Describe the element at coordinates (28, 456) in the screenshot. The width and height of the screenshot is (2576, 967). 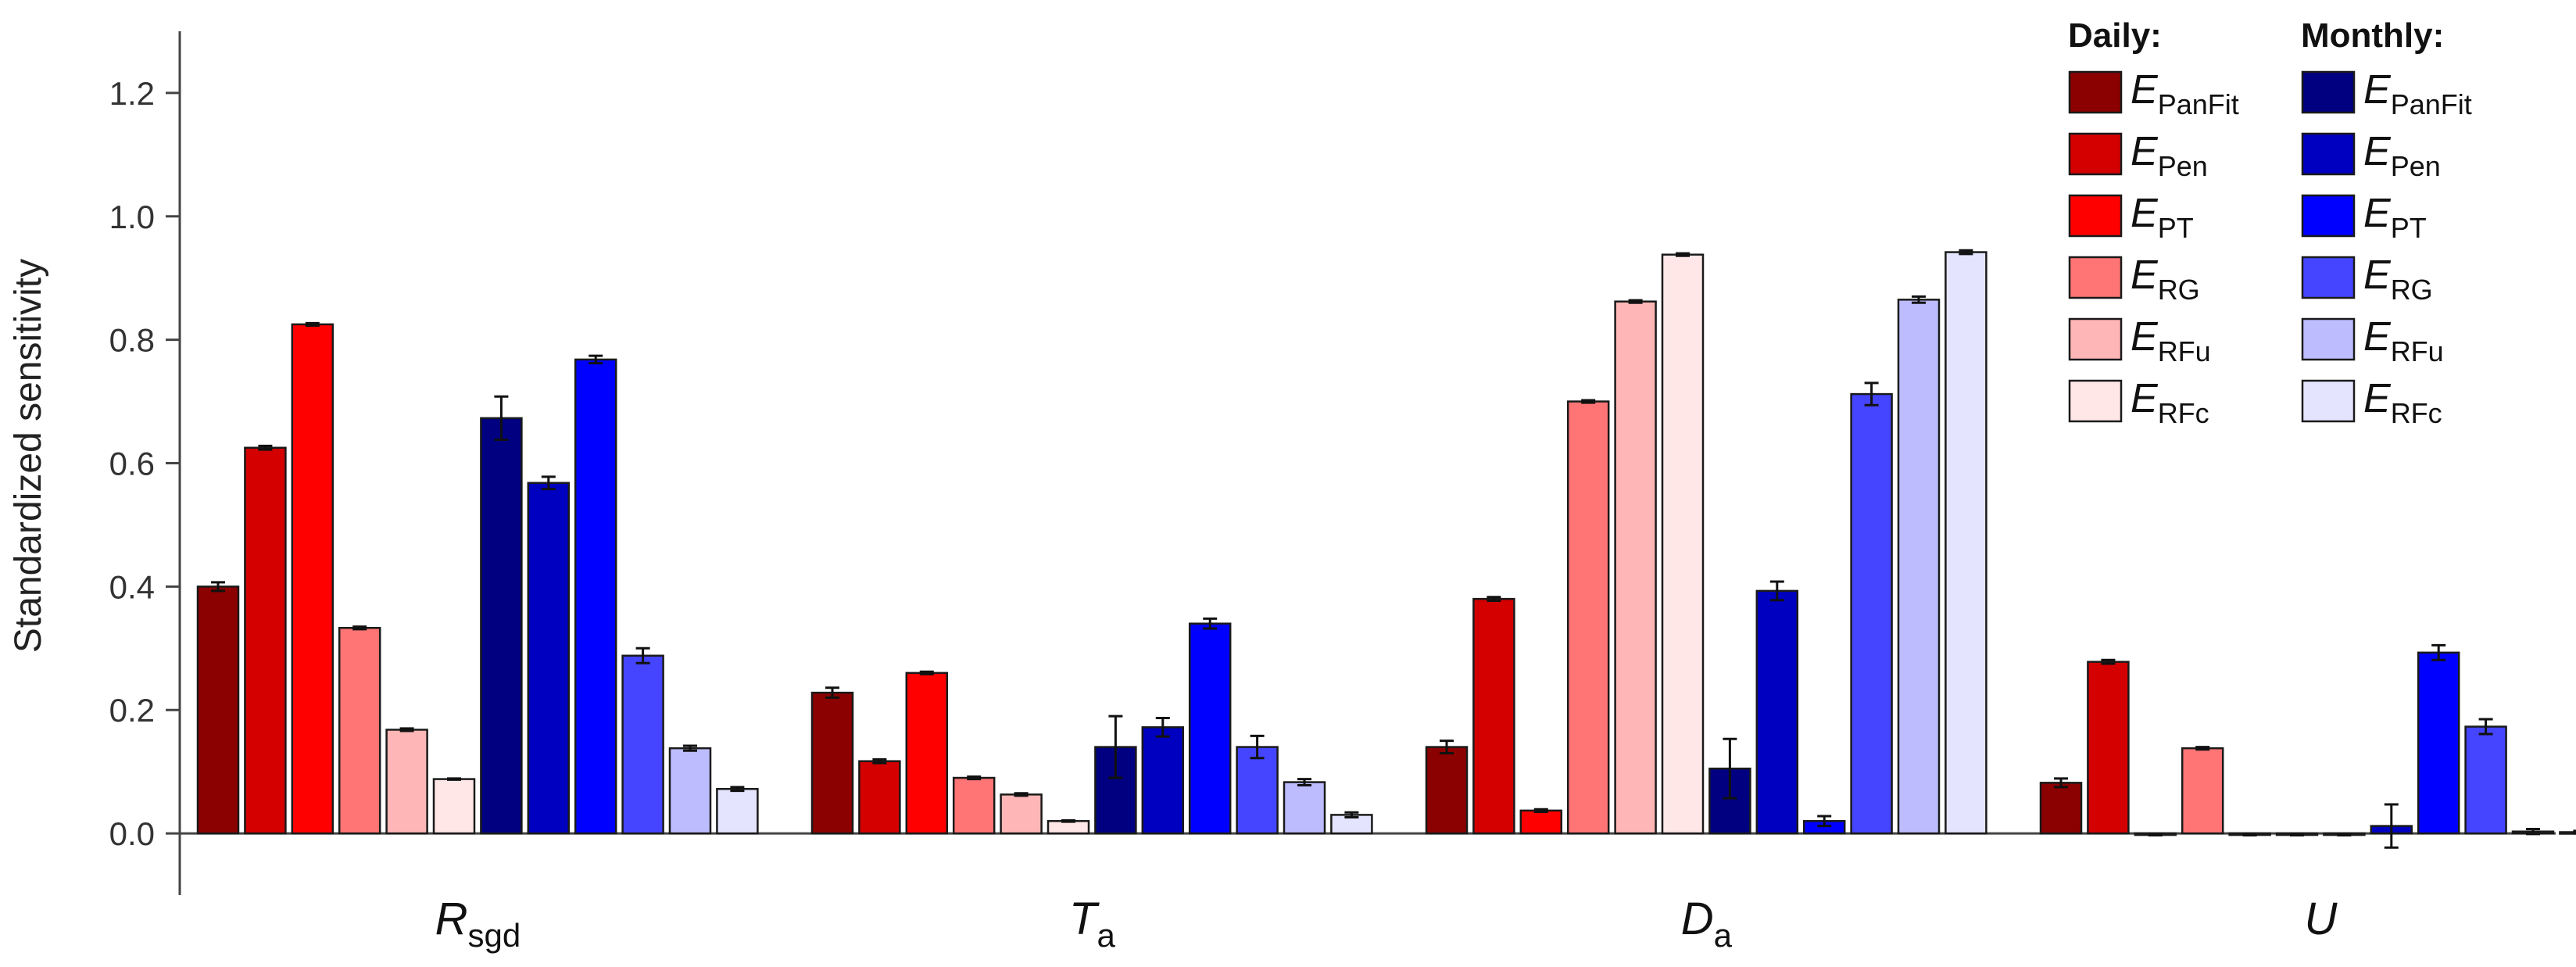
I see `y-axis-title: Standardized sensitivity` at that location.